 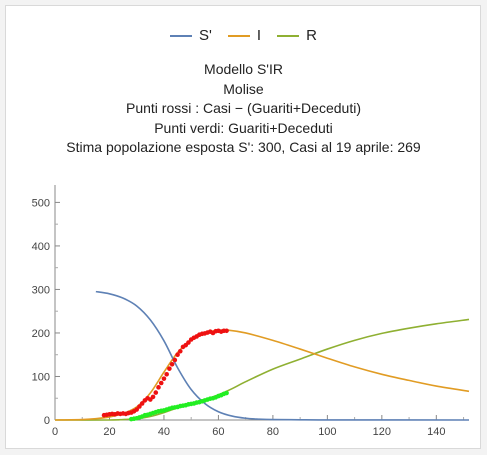 I want to click on chart-legend: S' I R, so click(x=243, y=35).